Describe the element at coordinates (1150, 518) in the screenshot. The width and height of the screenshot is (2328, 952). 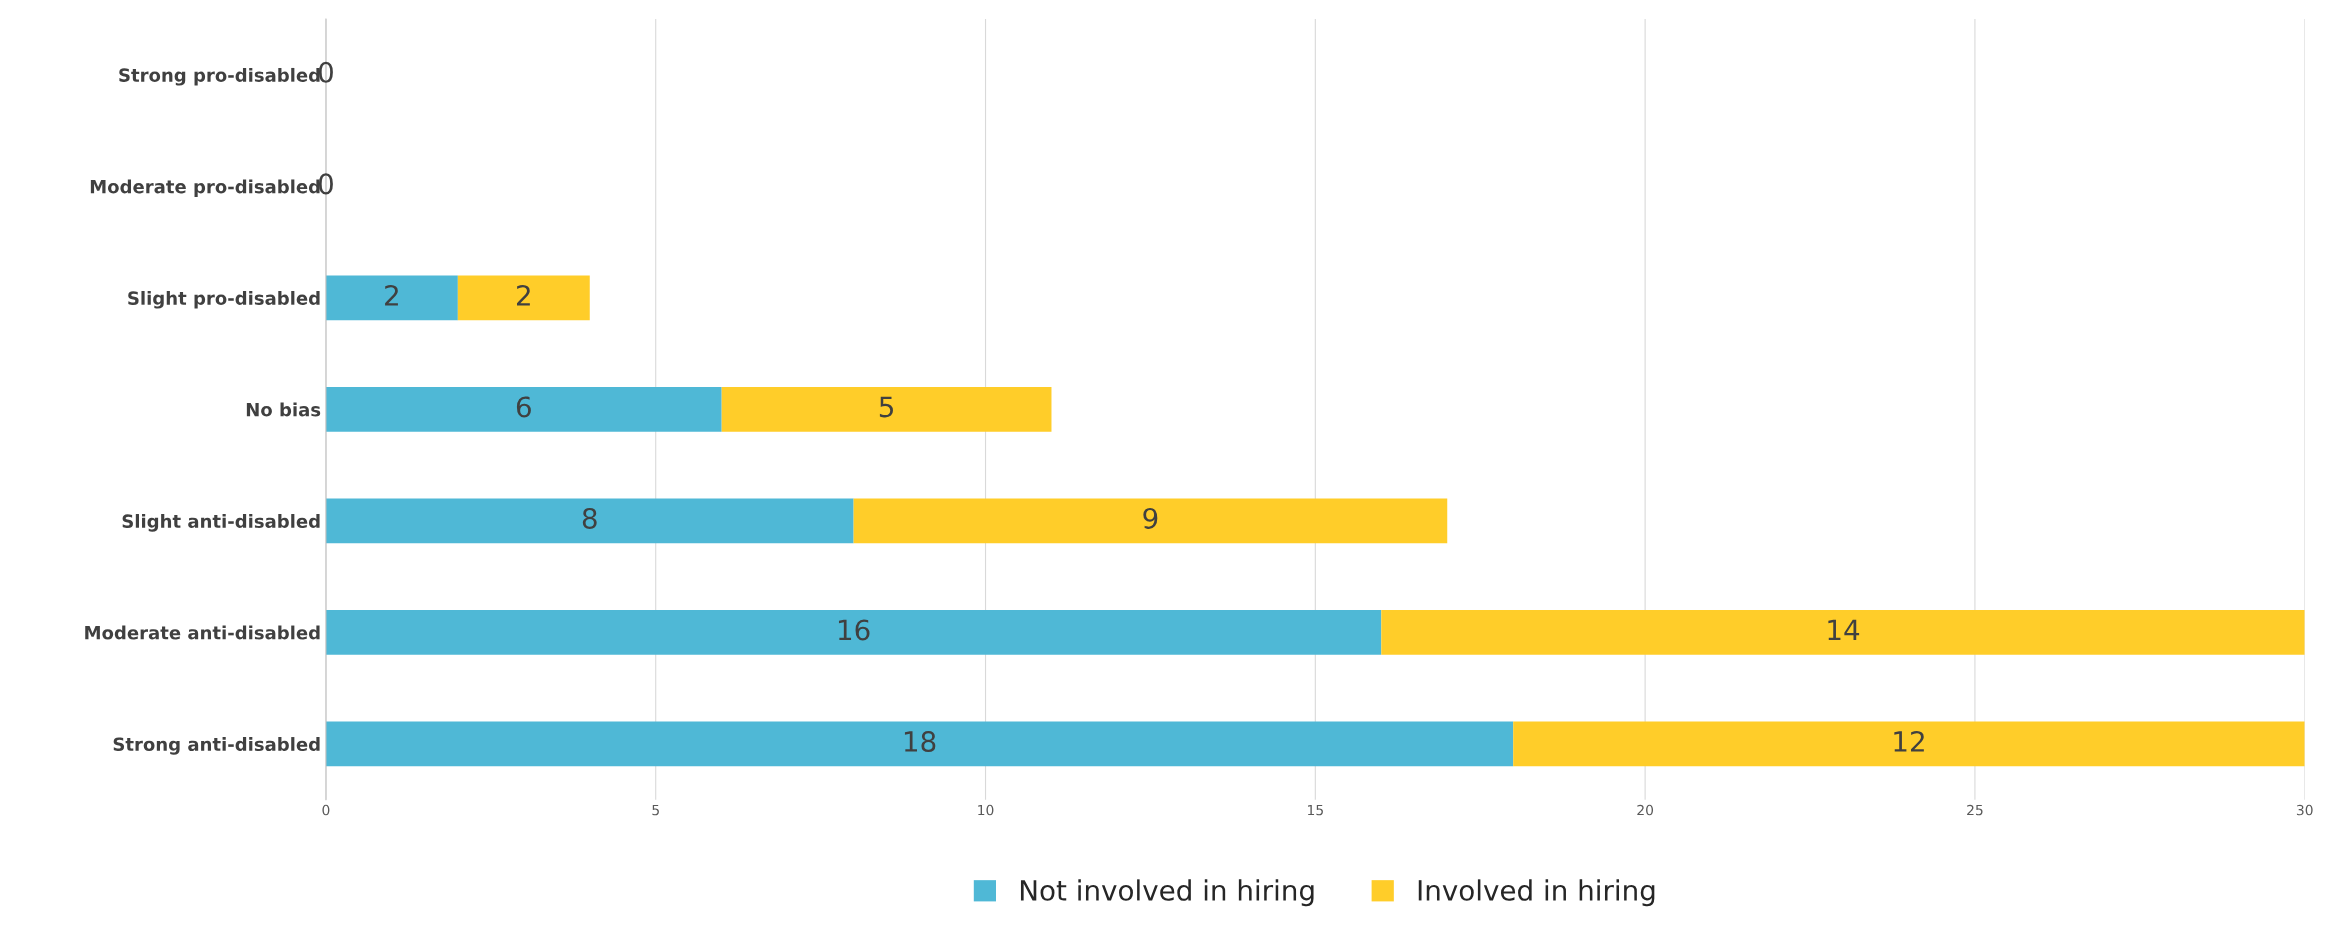
I see `data-label: 9` at that location.